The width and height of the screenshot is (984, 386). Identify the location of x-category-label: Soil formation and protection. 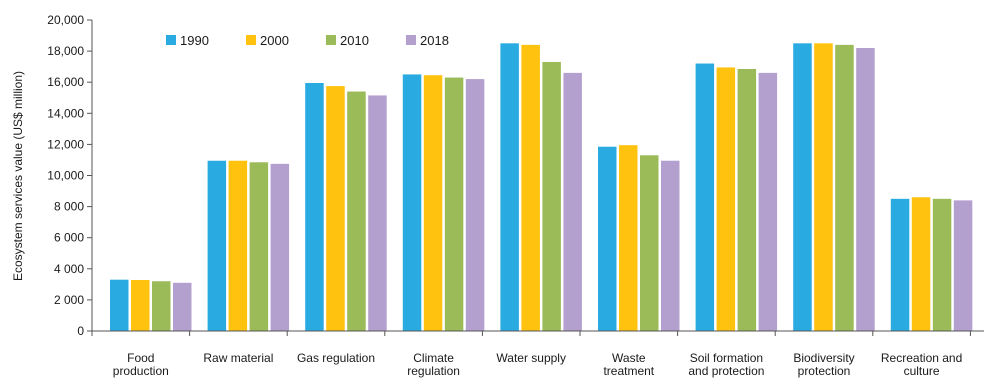
(726, 364).